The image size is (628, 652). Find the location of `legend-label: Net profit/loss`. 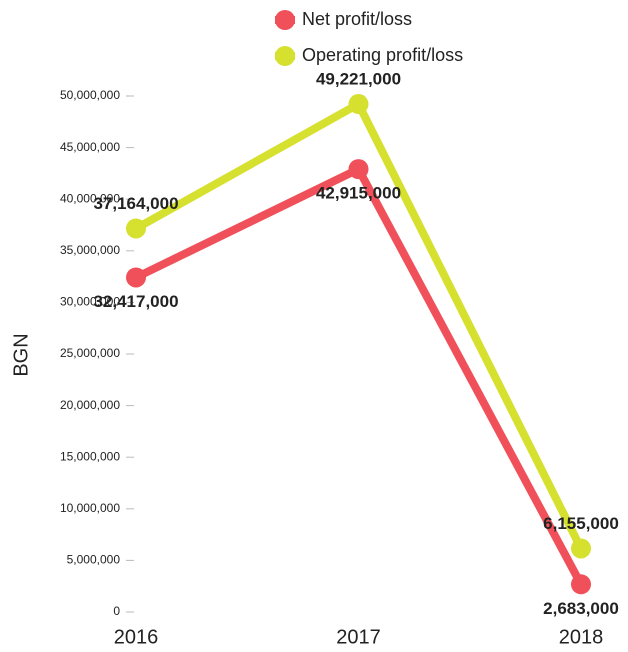

legend-label: Net profit/loss is located at coordinates (357, 19).